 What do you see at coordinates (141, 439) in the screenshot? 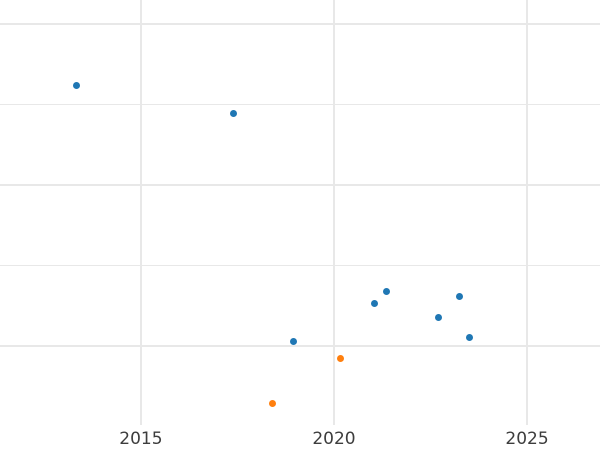
I see `x-tick-label: 2015` at bounding box center [141, 439].